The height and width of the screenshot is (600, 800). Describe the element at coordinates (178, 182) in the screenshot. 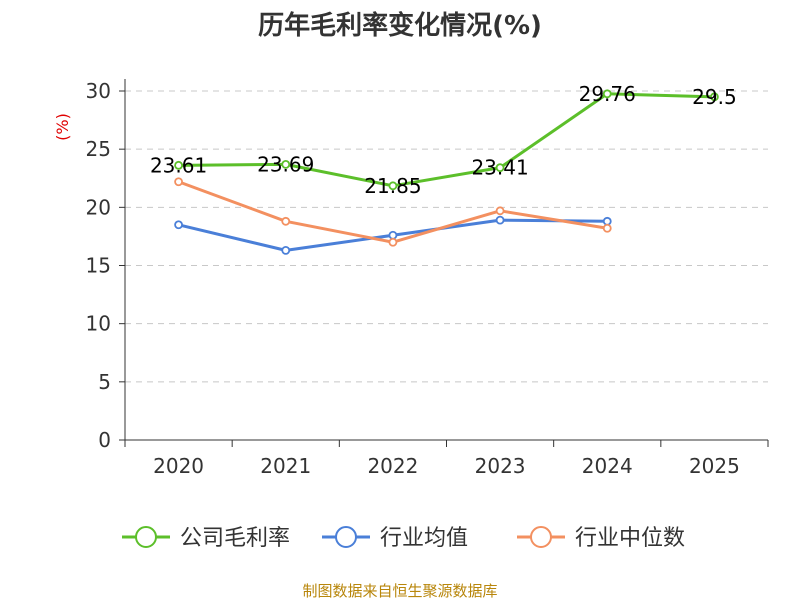

I see `data-point-2-2020` at that location.